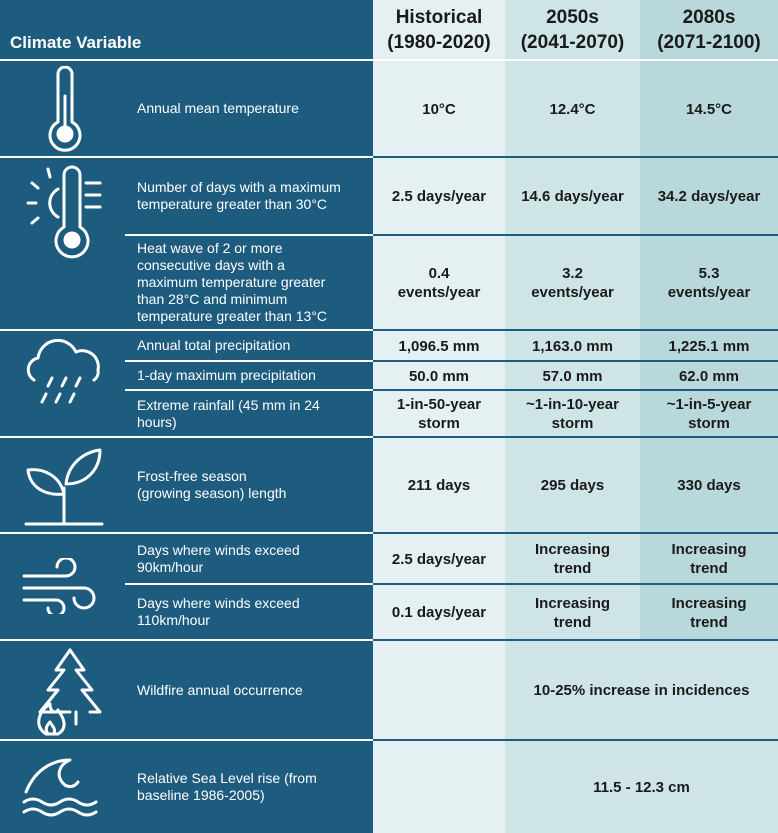  I want to click on value-cell: ~1-in-10-year storm, so click(572, 414).